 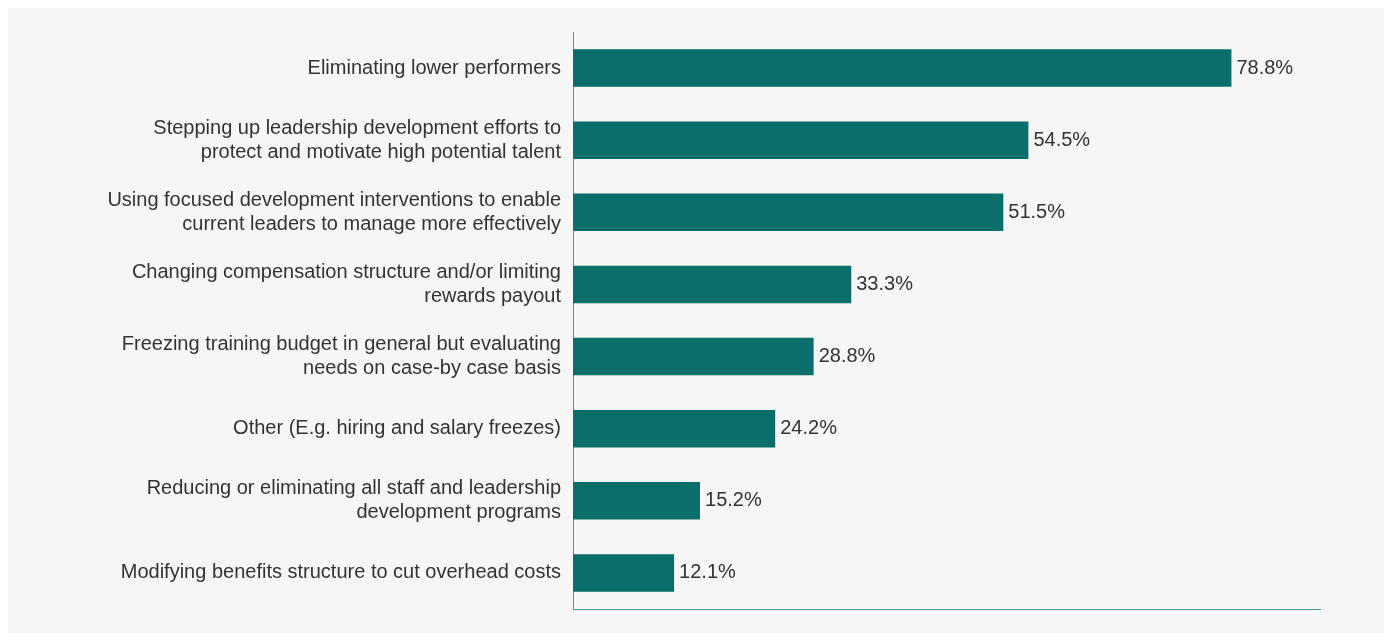 What do you see at coordinates (1062, 138) in the screenshot?
I see `data-label: 54.5%` at bounding box center [1062, 138].